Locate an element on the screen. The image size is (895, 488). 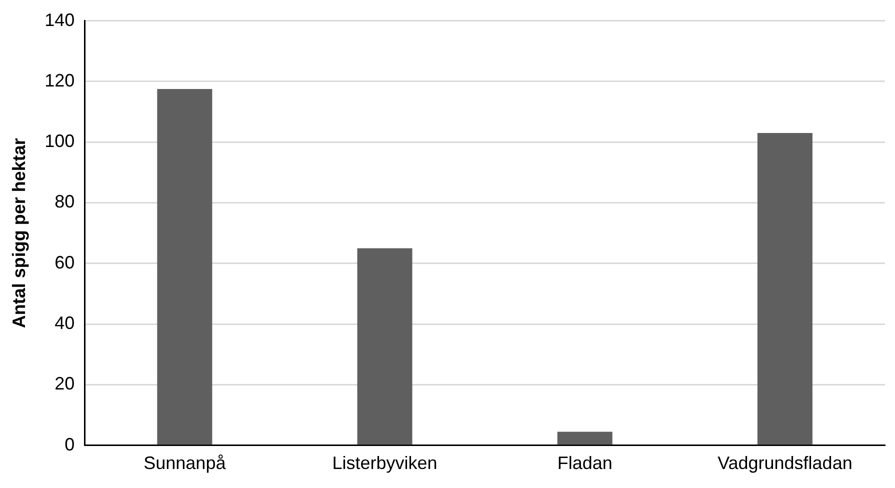
y-tick-label: 40 is located at coordinates (64, 323).